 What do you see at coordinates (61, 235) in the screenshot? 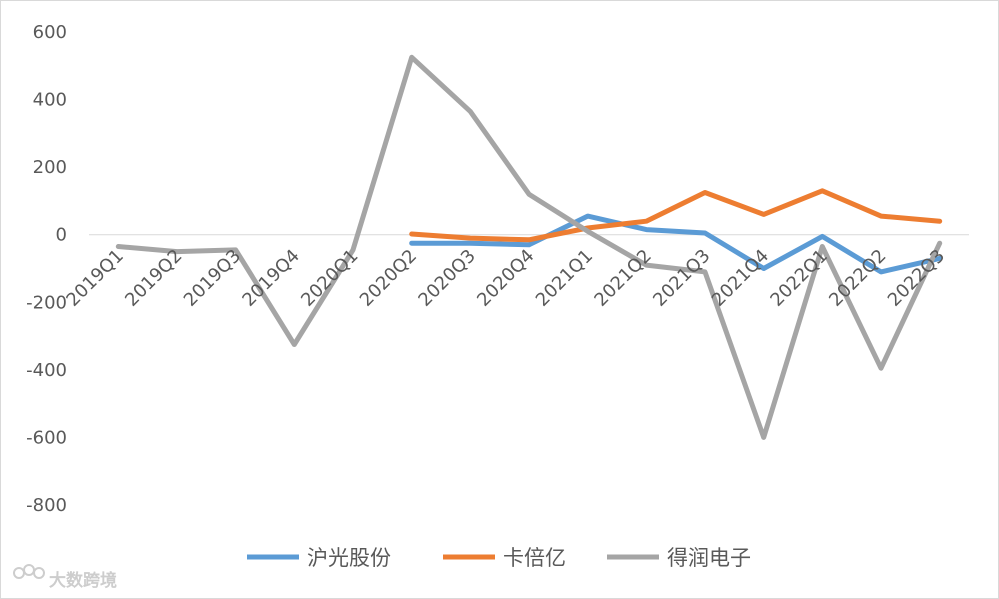
I see `y-tick-label: 0` at bounding box center [61, 235].